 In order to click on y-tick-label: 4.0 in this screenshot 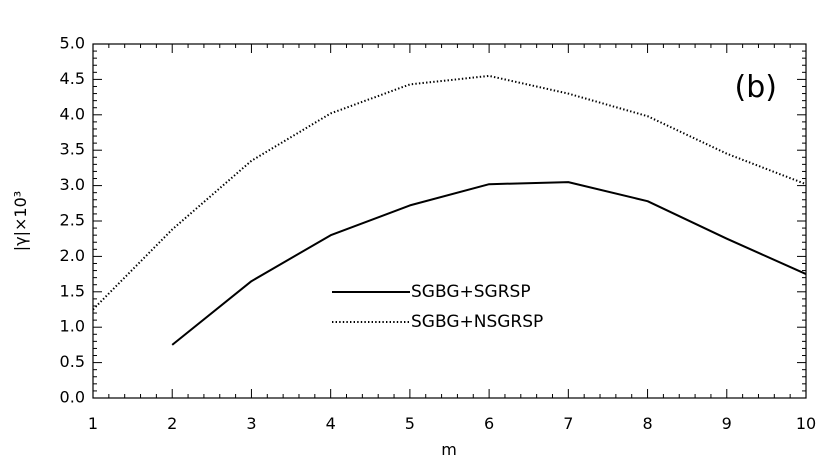, I will do `click(72, 113)`.